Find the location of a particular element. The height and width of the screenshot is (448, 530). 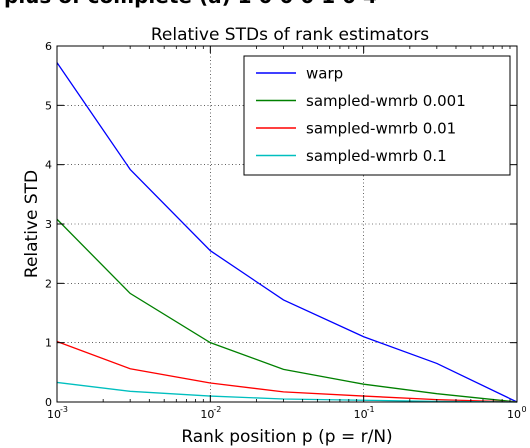

x-tick-labels: 10 -3 10 -2 10 -1 10 0 is located at coordinates (287, 413).